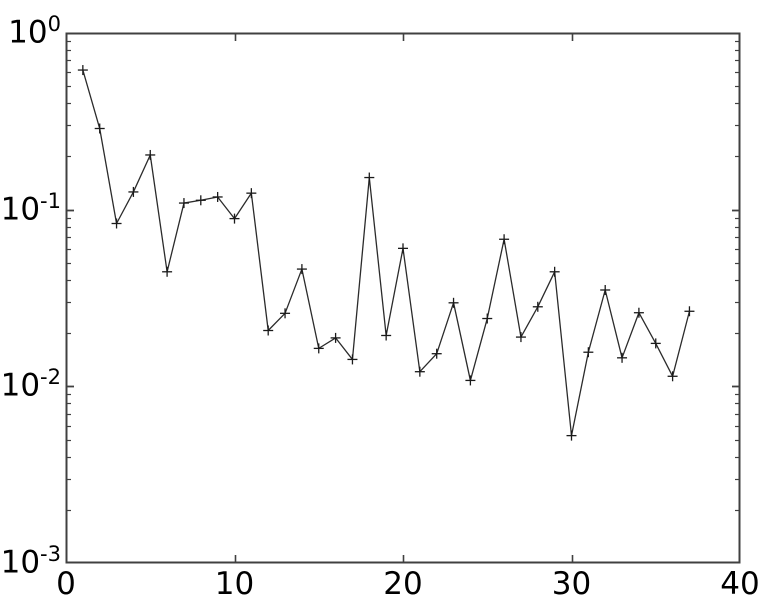 The height and width of the screenshot is (602, 764). I want to click on y-tick-label-10^-2: 10⁻², so click(30, 385).